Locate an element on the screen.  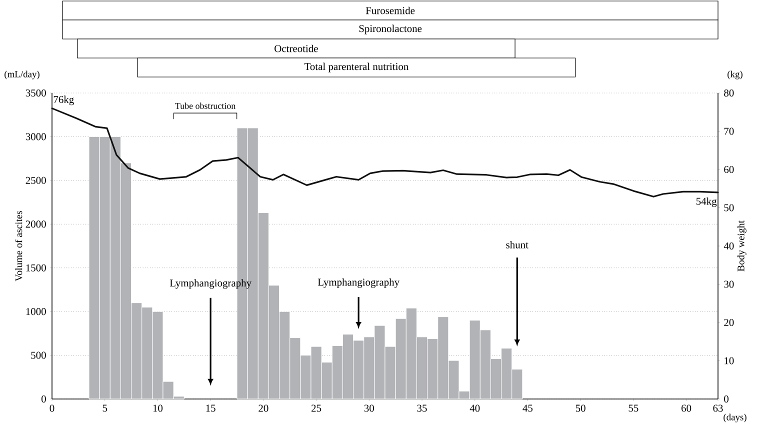
y-tick-label: 1000 is located at coordinates (36, 312).